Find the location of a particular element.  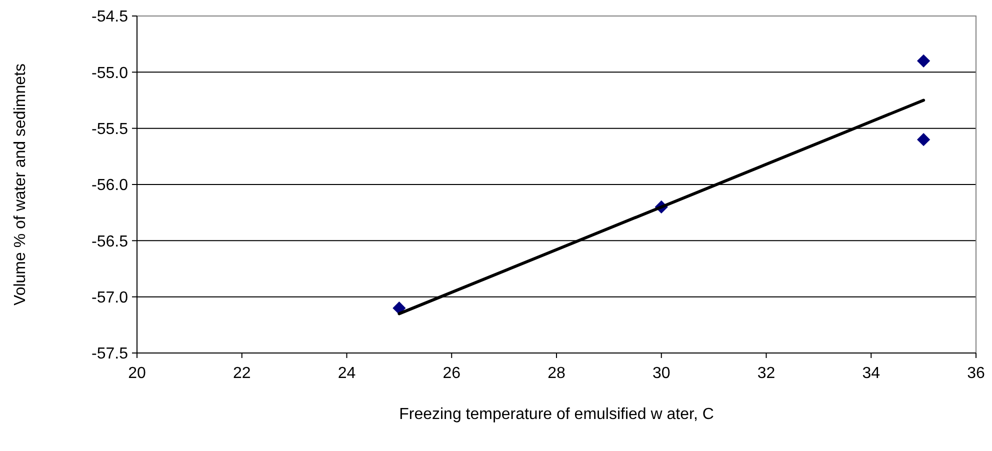

y-tick-label: -56.0 is located at coordinates (110, 185).